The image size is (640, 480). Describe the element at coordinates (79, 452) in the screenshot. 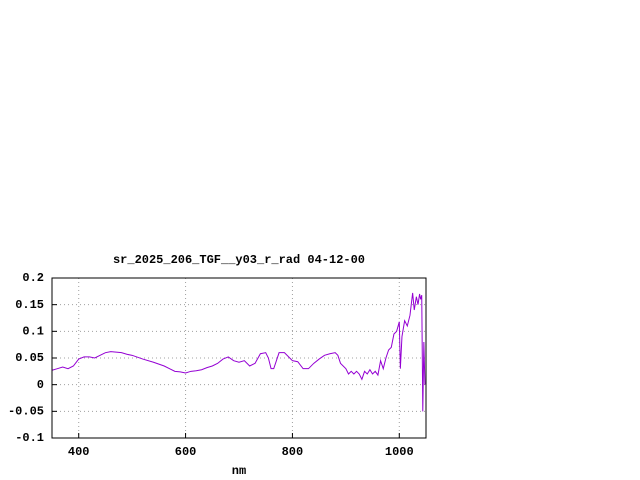

I see `x-tick-label: 400` at that location.